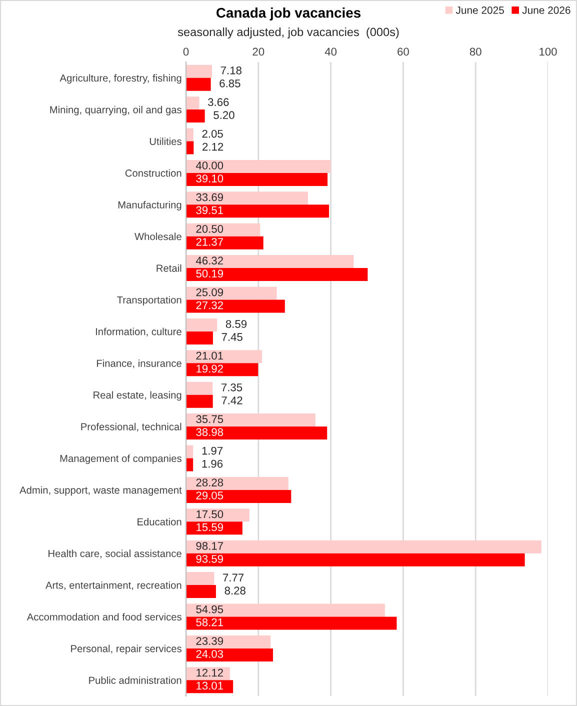 Image resolution: width=577 pixels, height=706 pixels. What do you see at coordinates (104, 617) in the screenshot?
I see `y-tick-label: Accommodation and food services` at bounding box center [104, 617].